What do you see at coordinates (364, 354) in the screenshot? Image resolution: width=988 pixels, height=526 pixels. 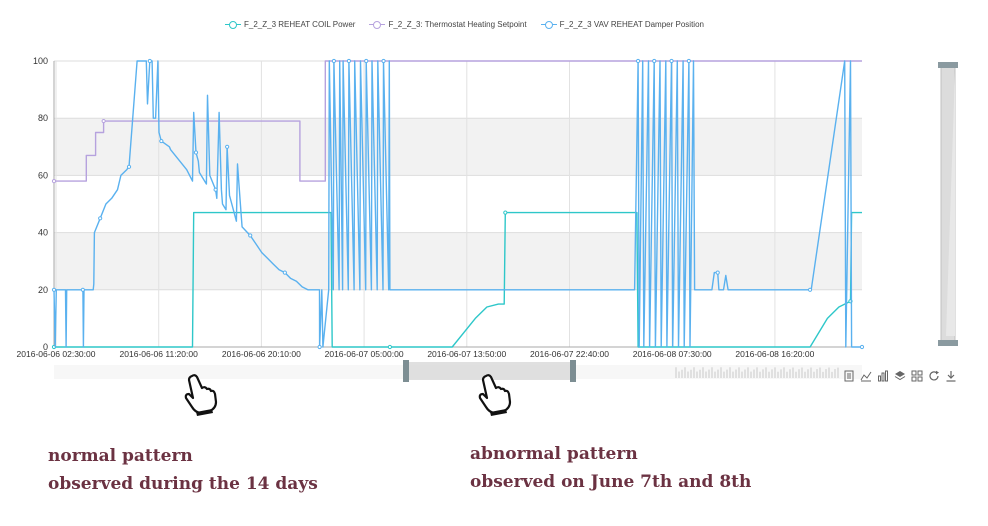 I see `x-tick-label: 2016-06-07 05:00:00` at bounding box center [364, 354].